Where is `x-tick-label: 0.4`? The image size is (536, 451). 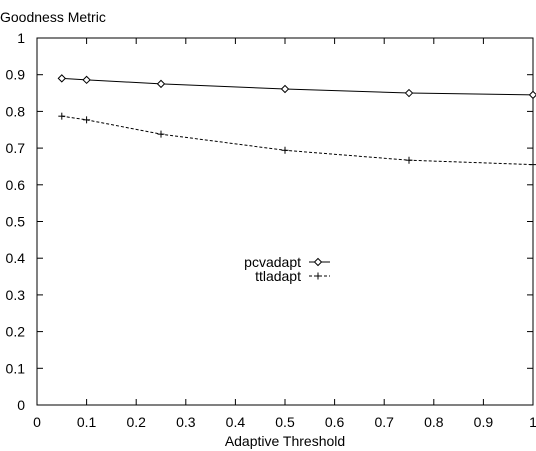 x-tick-label: 0.4 is located at coordinates (236, 422).